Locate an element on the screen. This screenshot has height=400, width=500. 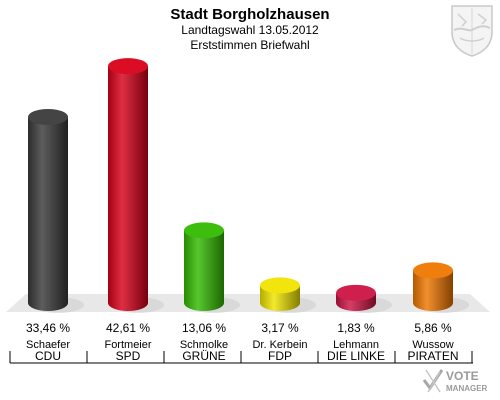
chart-subtitle: Landtagswahl 13.05.2012 is located at coordinates (250, 30).